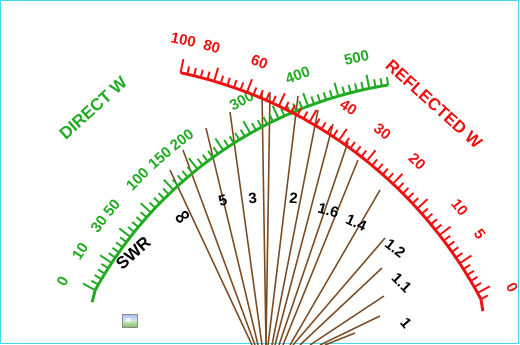 The height and width of the screenshot is (345, 520). I want to click on direct-scale-label: 0, so click(63, 281).